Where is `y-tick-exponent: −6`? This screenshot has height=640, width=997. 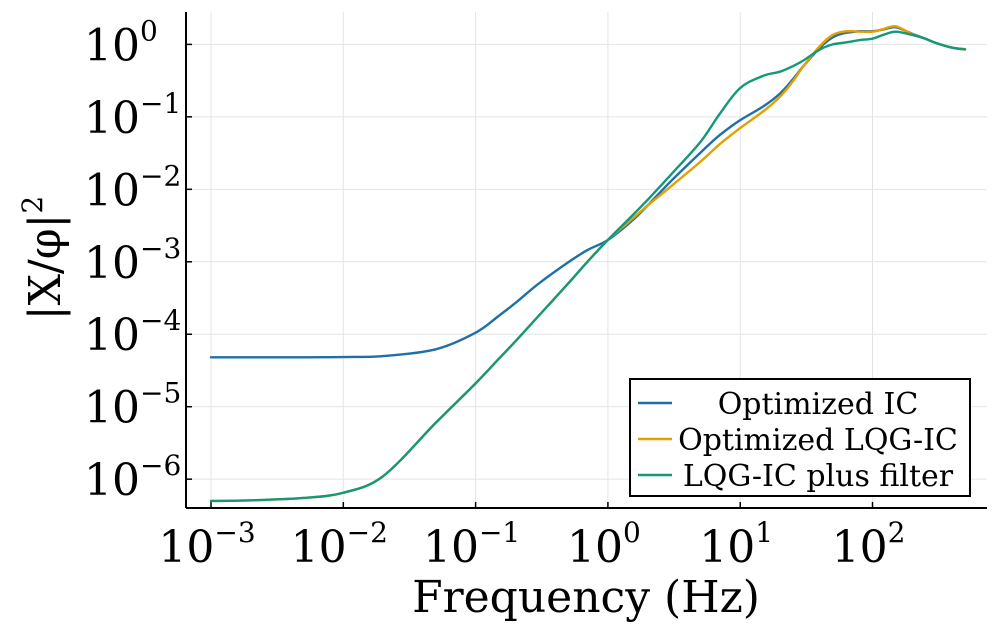 y-tick-exponent: −6 is located at coordinates (160, 465).